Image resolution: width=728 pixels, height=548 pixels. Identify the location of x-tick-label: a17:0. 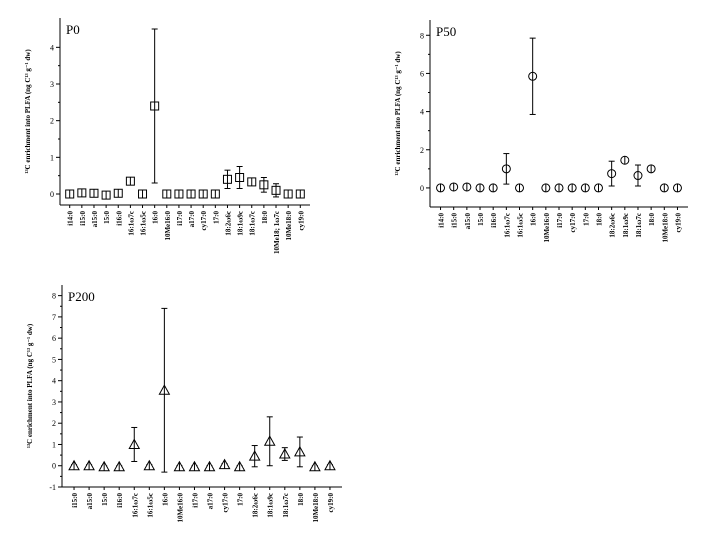
(192, 219).